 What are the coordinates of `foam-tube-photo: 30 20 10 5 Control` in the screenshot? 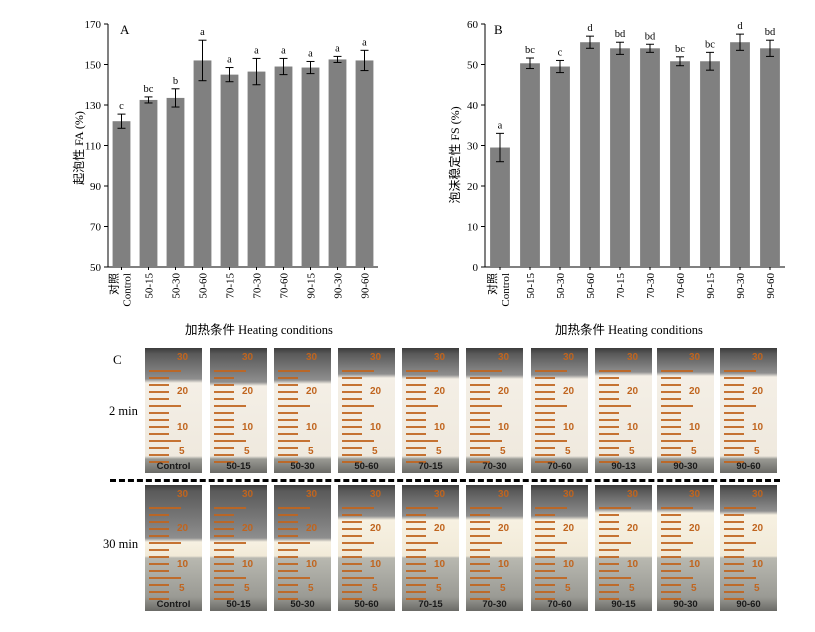 It's located at (173, 548).